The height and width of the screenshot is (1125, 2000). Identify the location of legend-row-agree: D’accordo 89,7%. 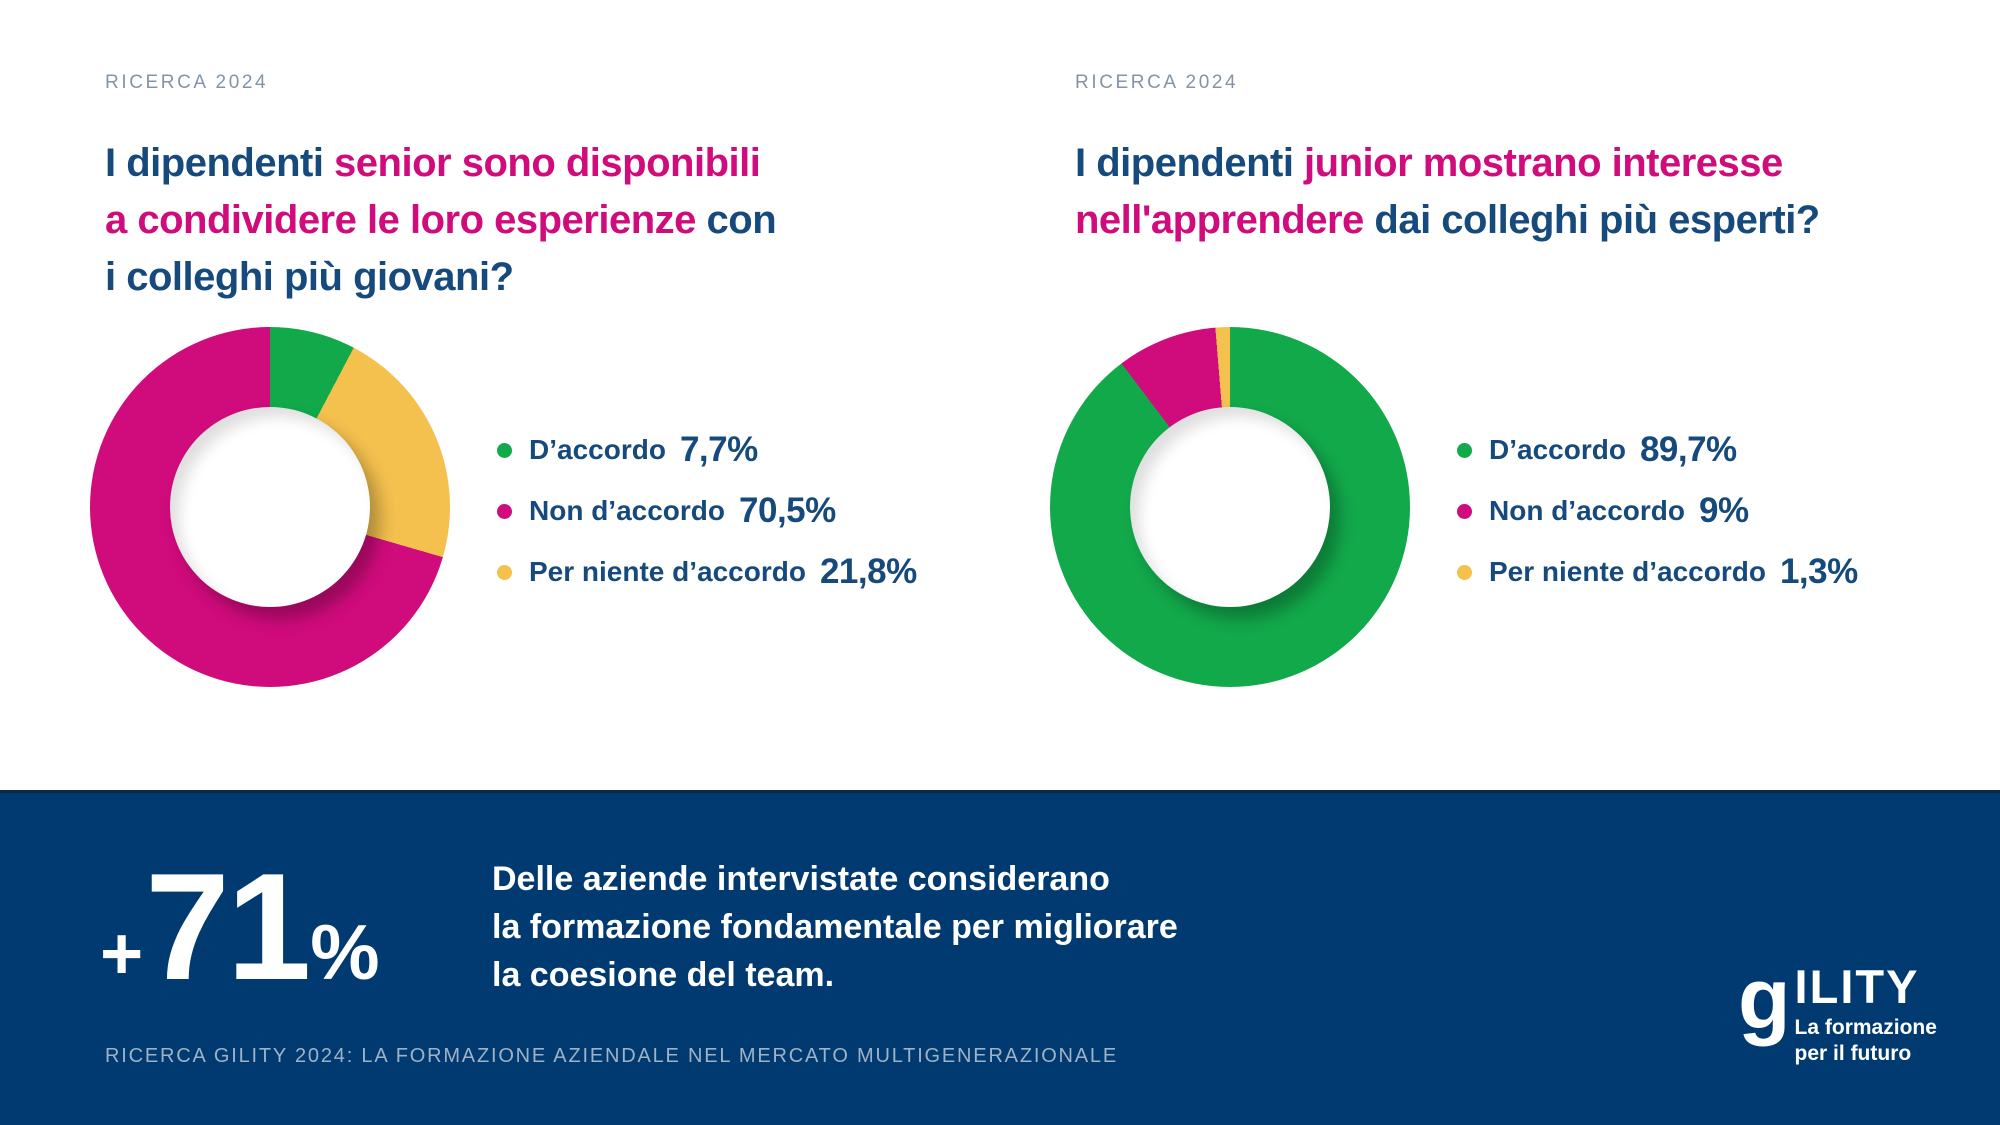
(1657, 450).